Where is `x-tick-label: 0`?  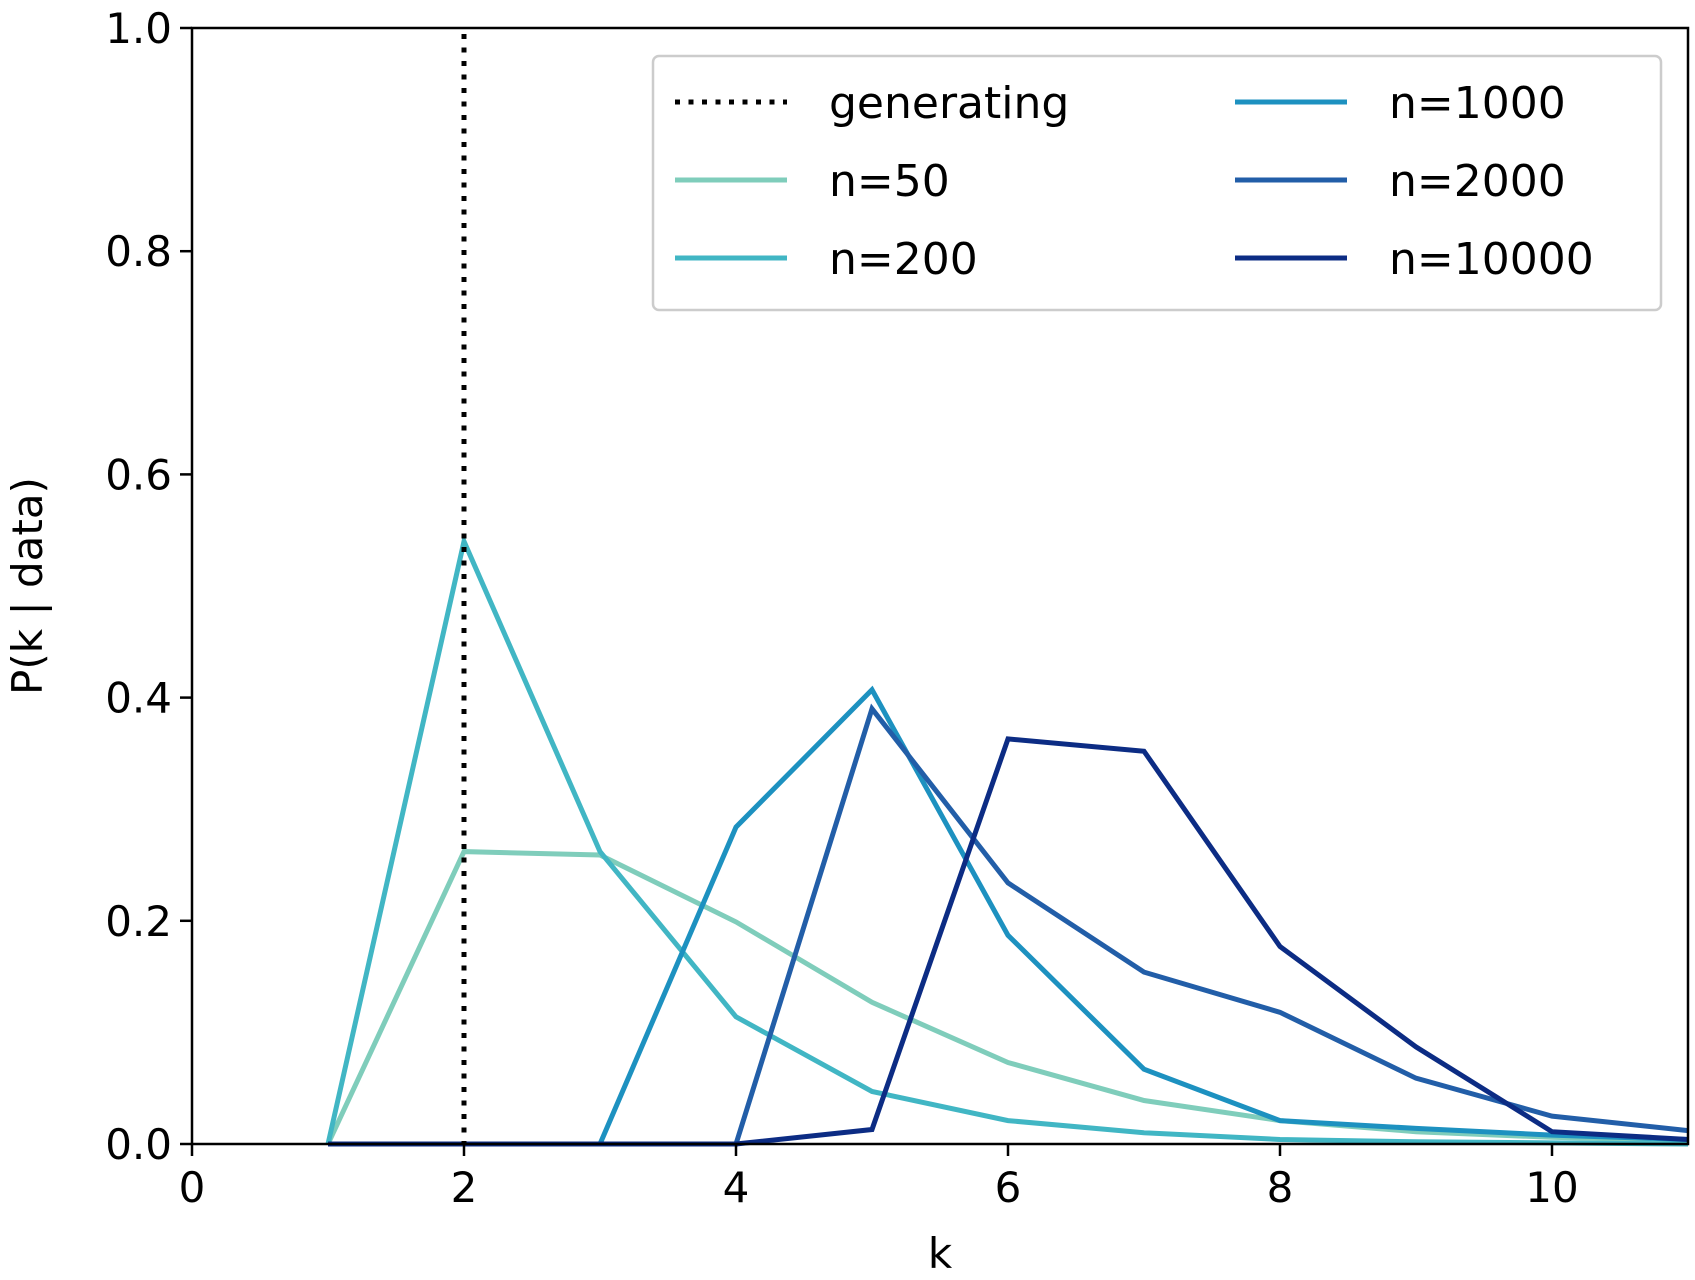 x-tick-label: 0 is located at coordinates (192, 1187).